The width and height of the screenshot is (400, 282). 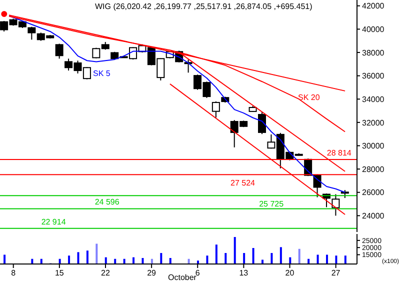 I want to click on ref-line-label: 28 814, so click(x=339, y=153).